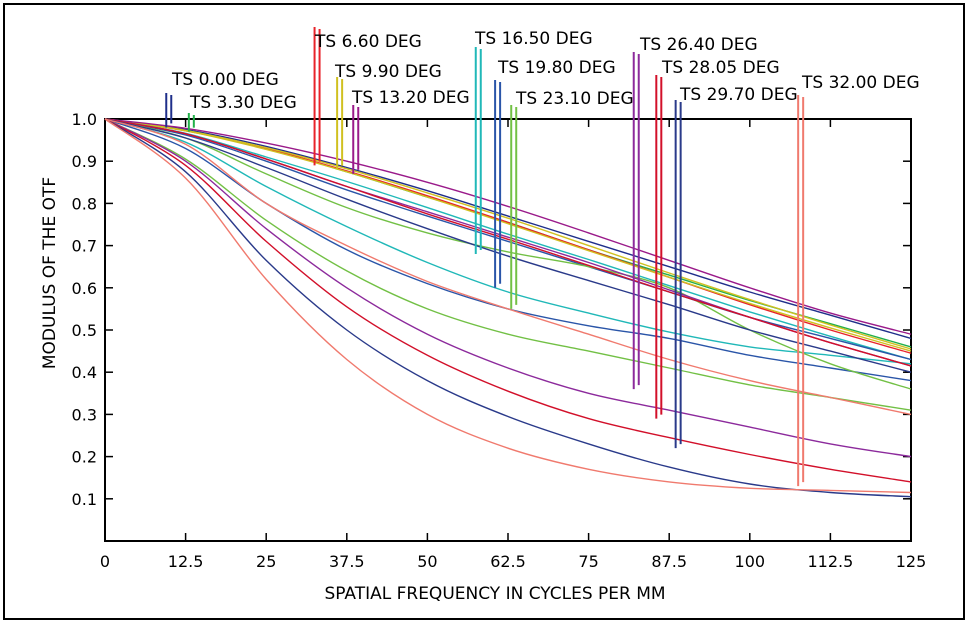 Image resolution: width=970 pixels, height=625 pixels. I want to click on field-label: TS 6.60 DEG, so click(368, 42).